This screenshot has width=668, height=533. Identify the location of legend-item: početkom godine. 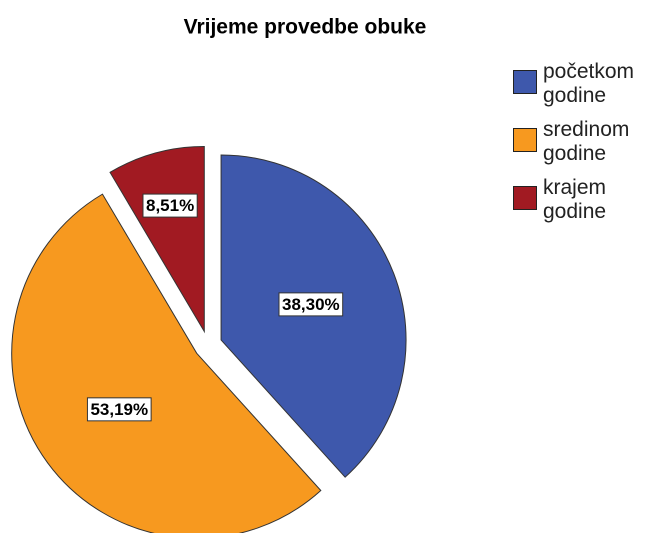
(583, 84).